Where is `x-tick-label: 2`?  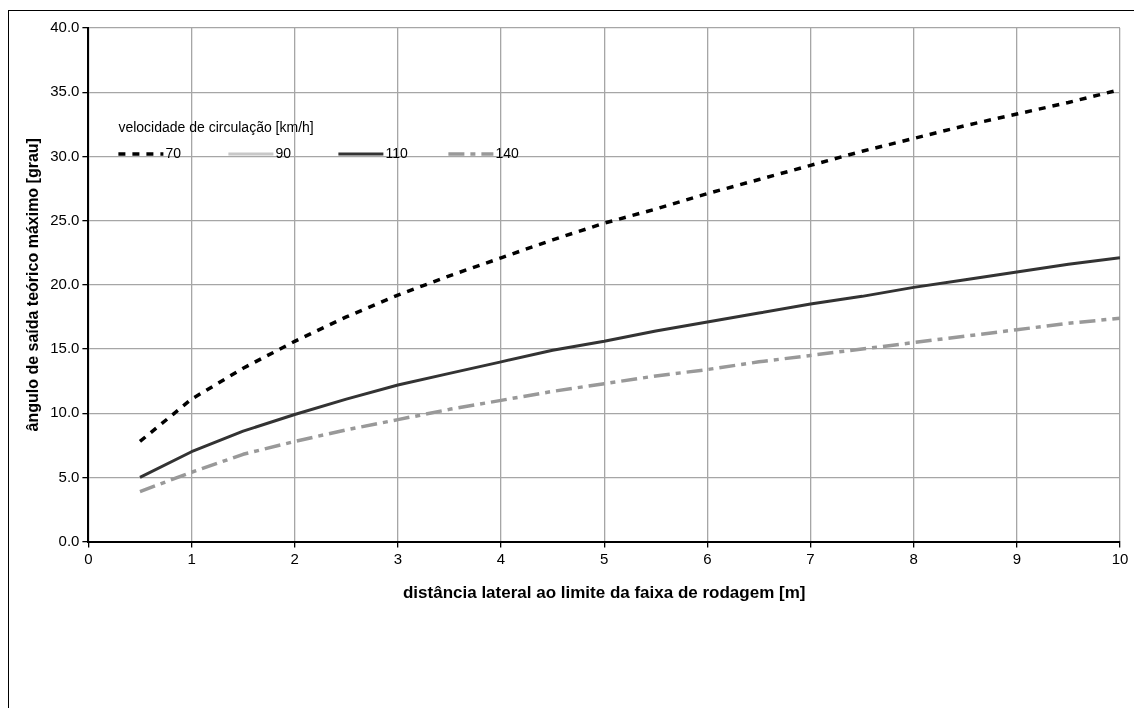 x-tick-label: 2 is located at coordinates (294, 558).